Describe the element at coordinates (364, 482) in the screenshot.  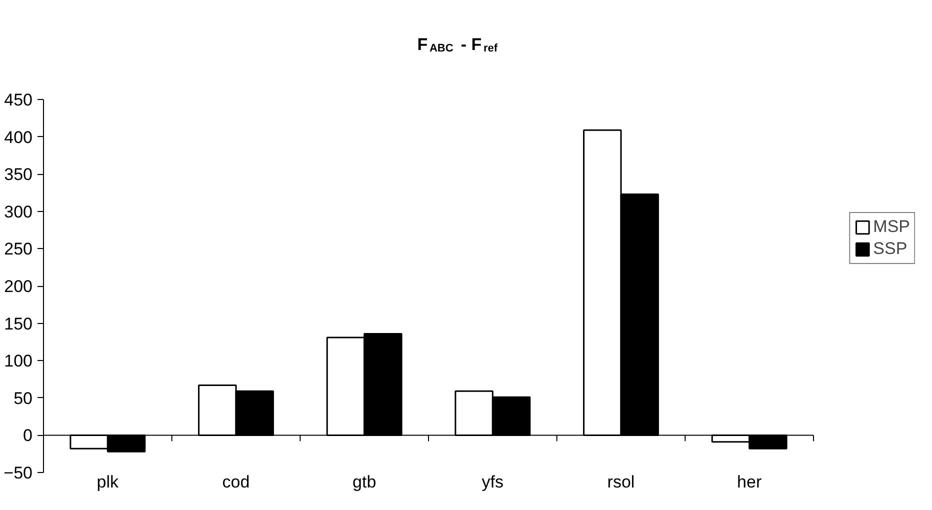
I see `x-tick-label: gtb` at that location.